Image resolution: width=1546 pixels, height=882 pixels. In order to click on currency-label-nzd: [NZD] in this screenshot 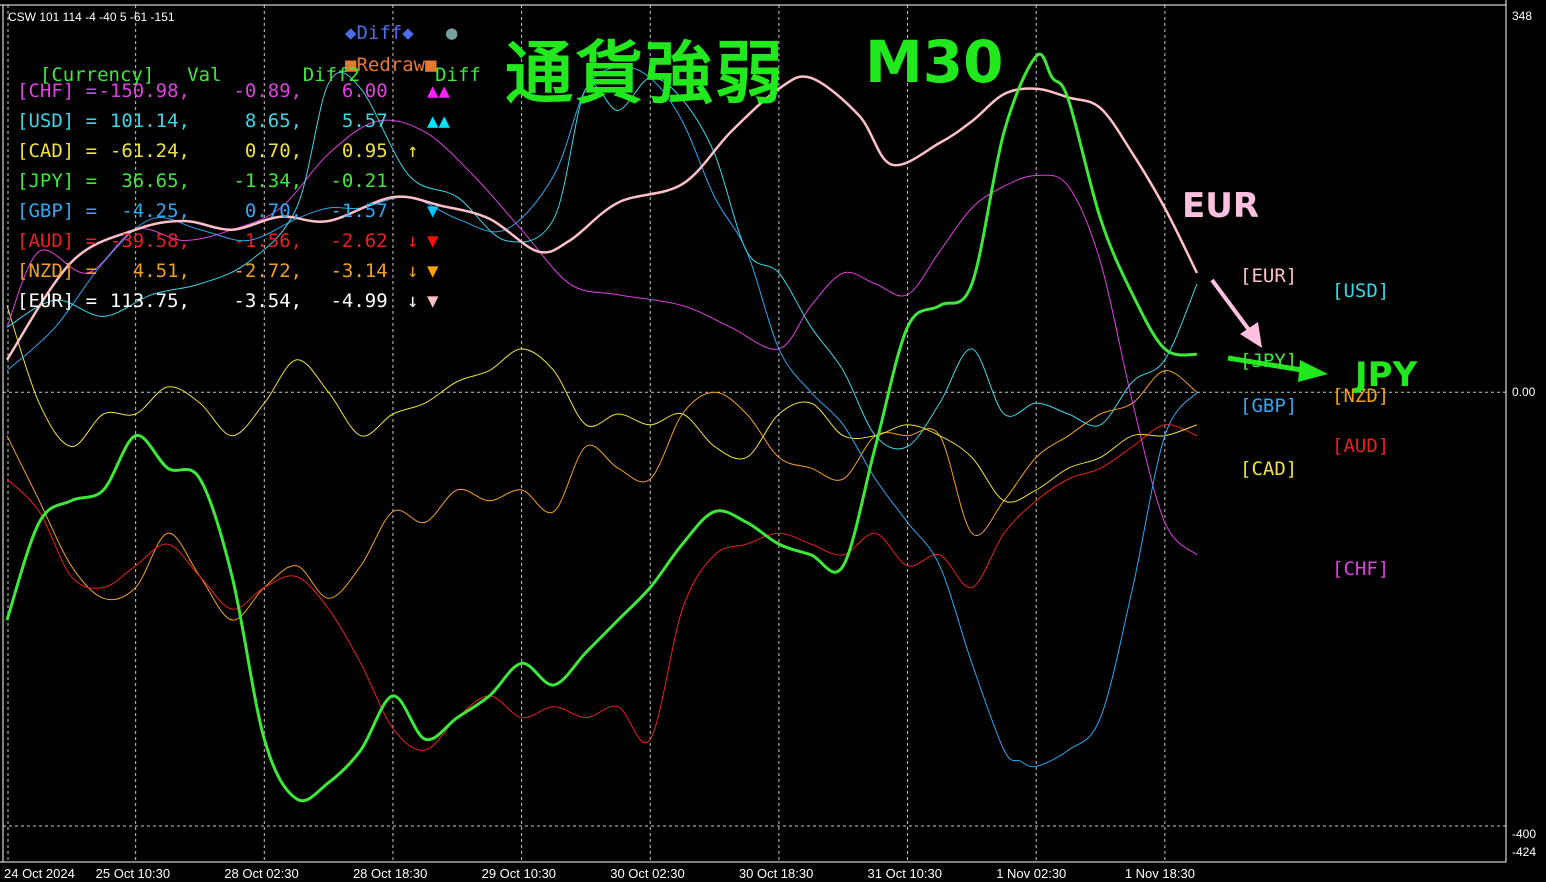, I will do `click(1361, 396)`.